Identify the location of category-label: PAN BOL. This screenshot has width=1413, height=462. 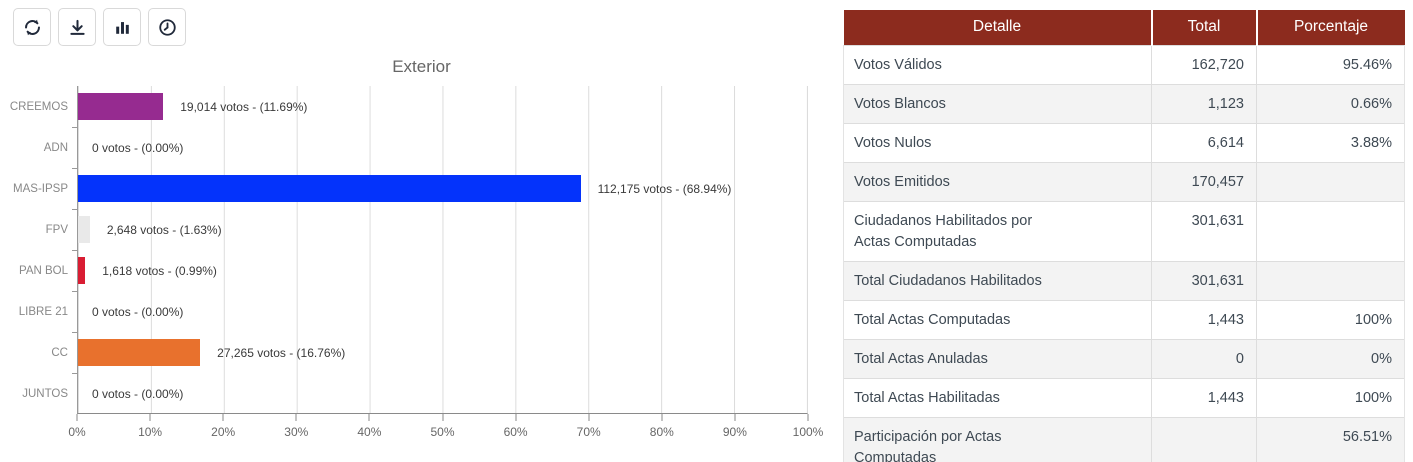
(43, 270).